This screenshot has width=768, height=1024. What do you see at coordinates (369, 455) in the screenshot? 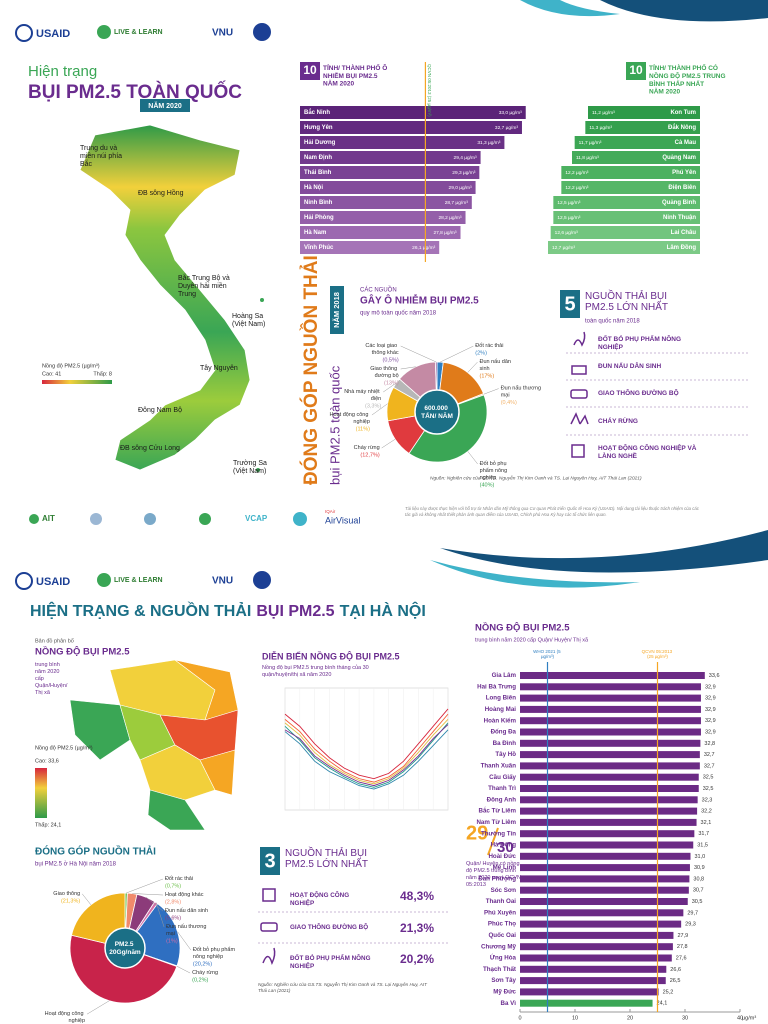
I see `slice-value-label: (12,7%)` at bounding box center [369, 455].